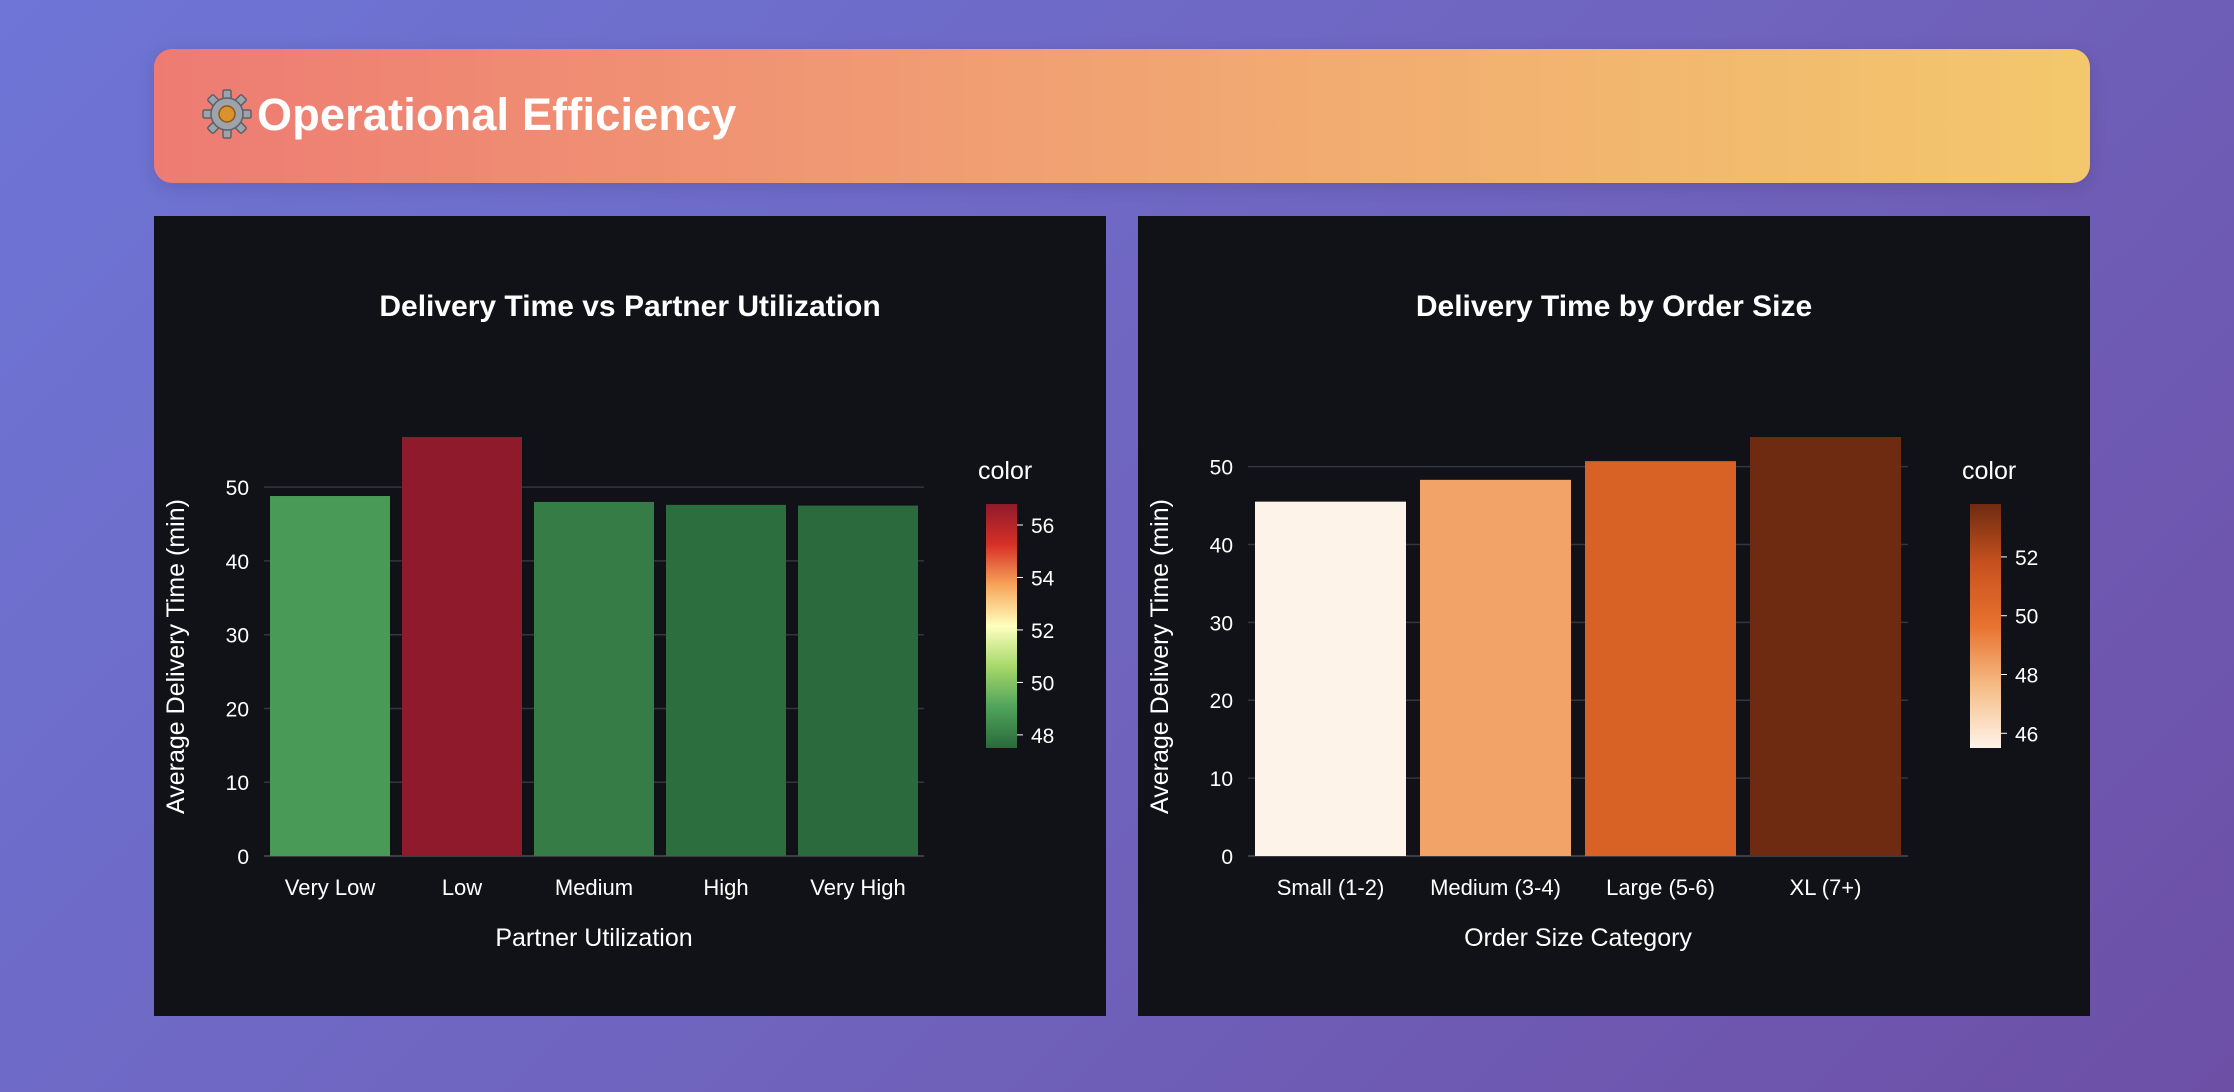  Describe the element at coordinates (726, 680) in the screenshot. I see `bar-high` at that location.